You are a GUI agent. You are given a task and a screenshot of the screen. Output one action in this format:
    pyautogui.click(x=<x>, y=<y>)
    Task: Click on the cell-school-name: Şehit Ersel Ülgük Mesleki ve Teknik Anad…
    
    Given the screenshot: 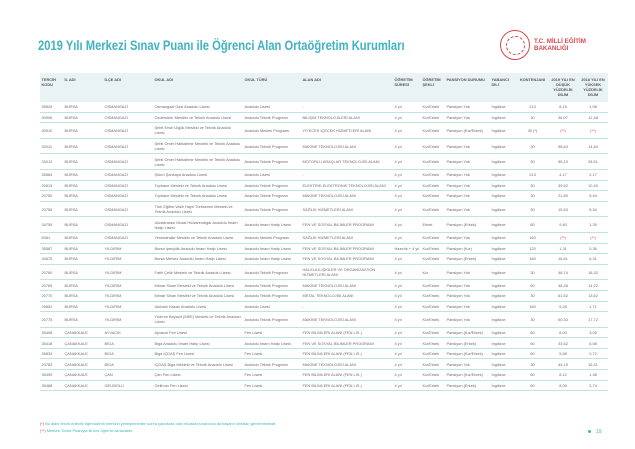 What is the action you would take?
    pyautogui.click(x=198, y=130)
    